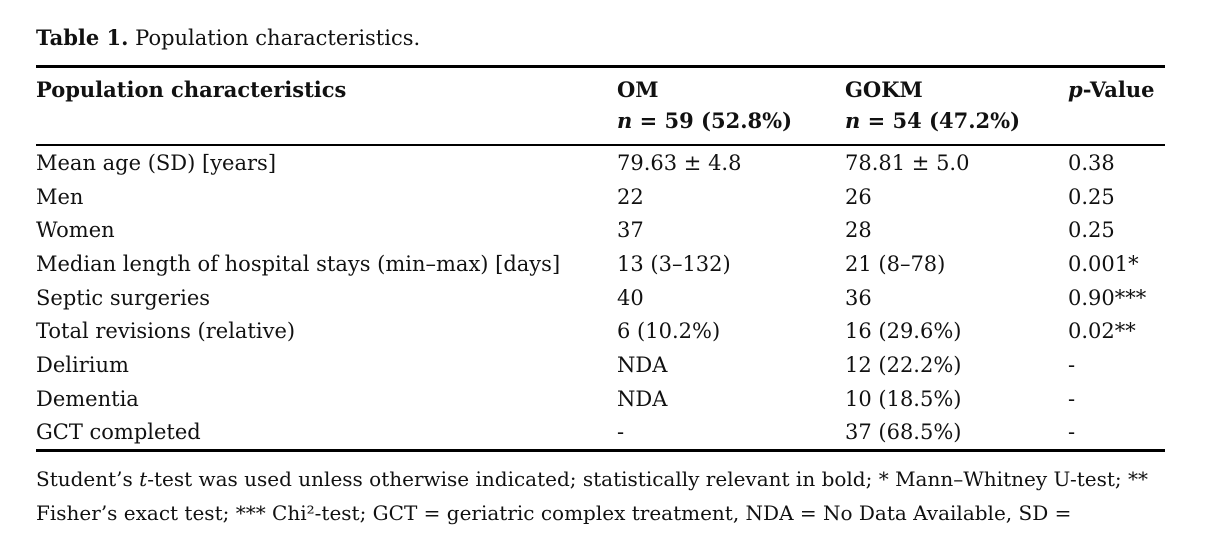 The image size is (1207, 535). What do you see at coordinates (903, 432) in the screenshot?
I see `gokm-value-cell: 37 (68.5%)` at bounding box center [903, 432].